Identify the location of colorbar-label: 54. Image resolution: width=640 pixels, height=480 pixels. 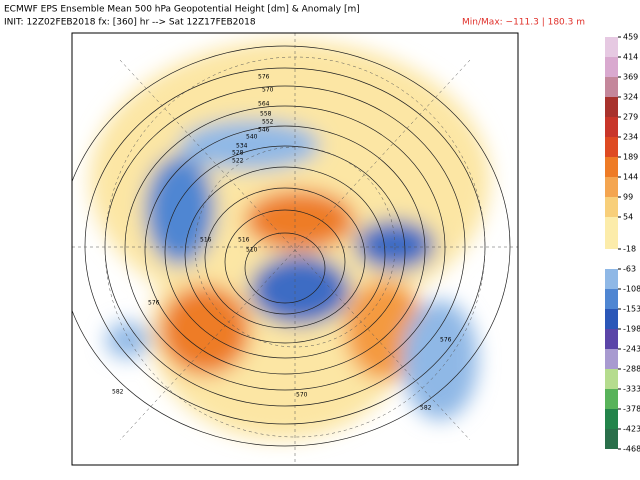
(628, 217).